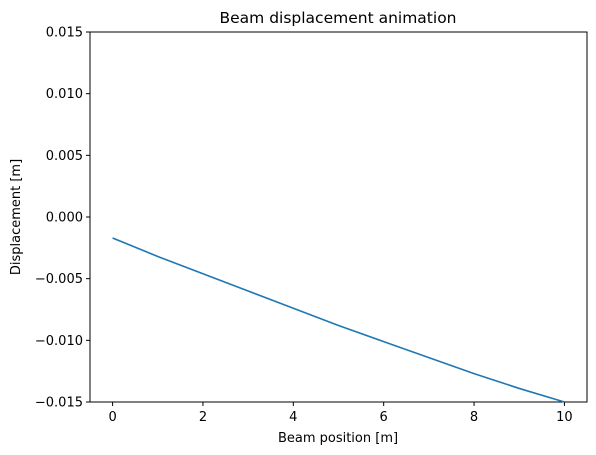  Describe the element at coordinates (384, 417) in the screenshot. I see `x-tick-label: 6` at that location.